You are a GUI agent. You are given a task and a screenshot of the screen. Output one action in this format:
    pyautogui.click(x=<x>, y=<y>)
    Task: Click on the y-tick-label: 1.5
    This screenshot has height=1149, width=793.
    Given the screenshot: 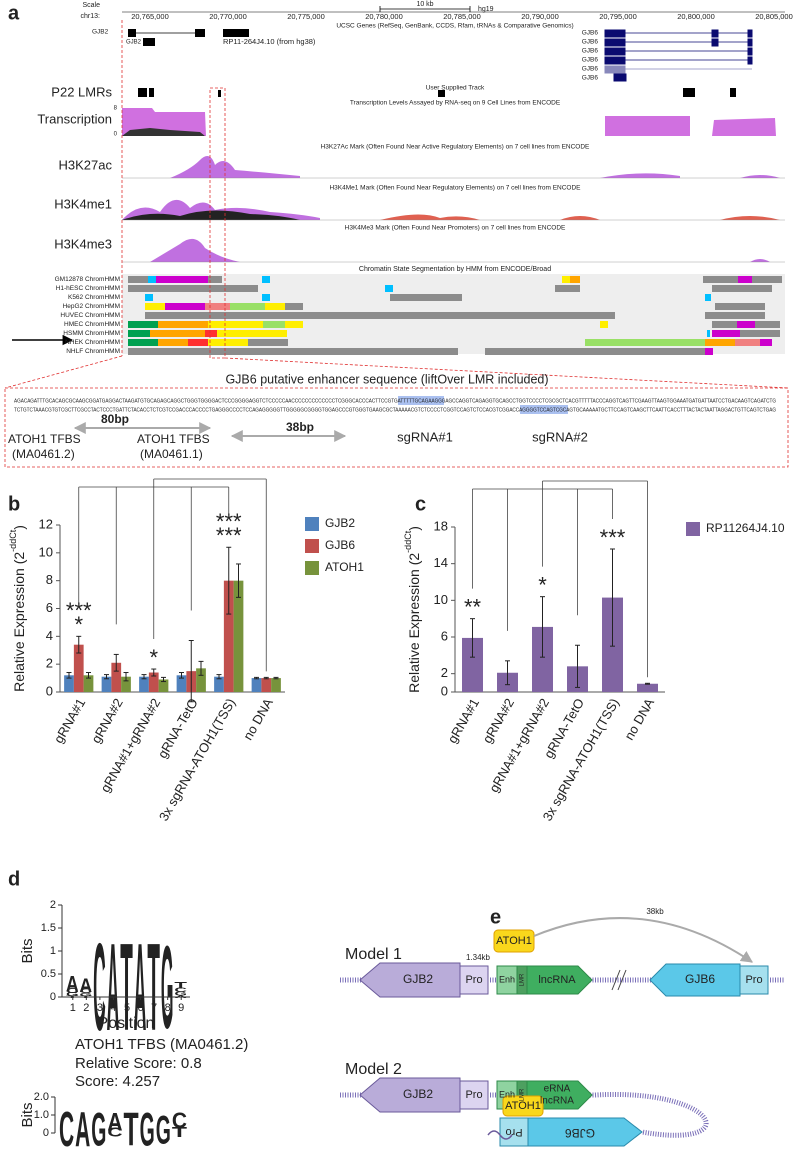 What is the action you would take?
    pyautogui.click(x=48, y=928)
    